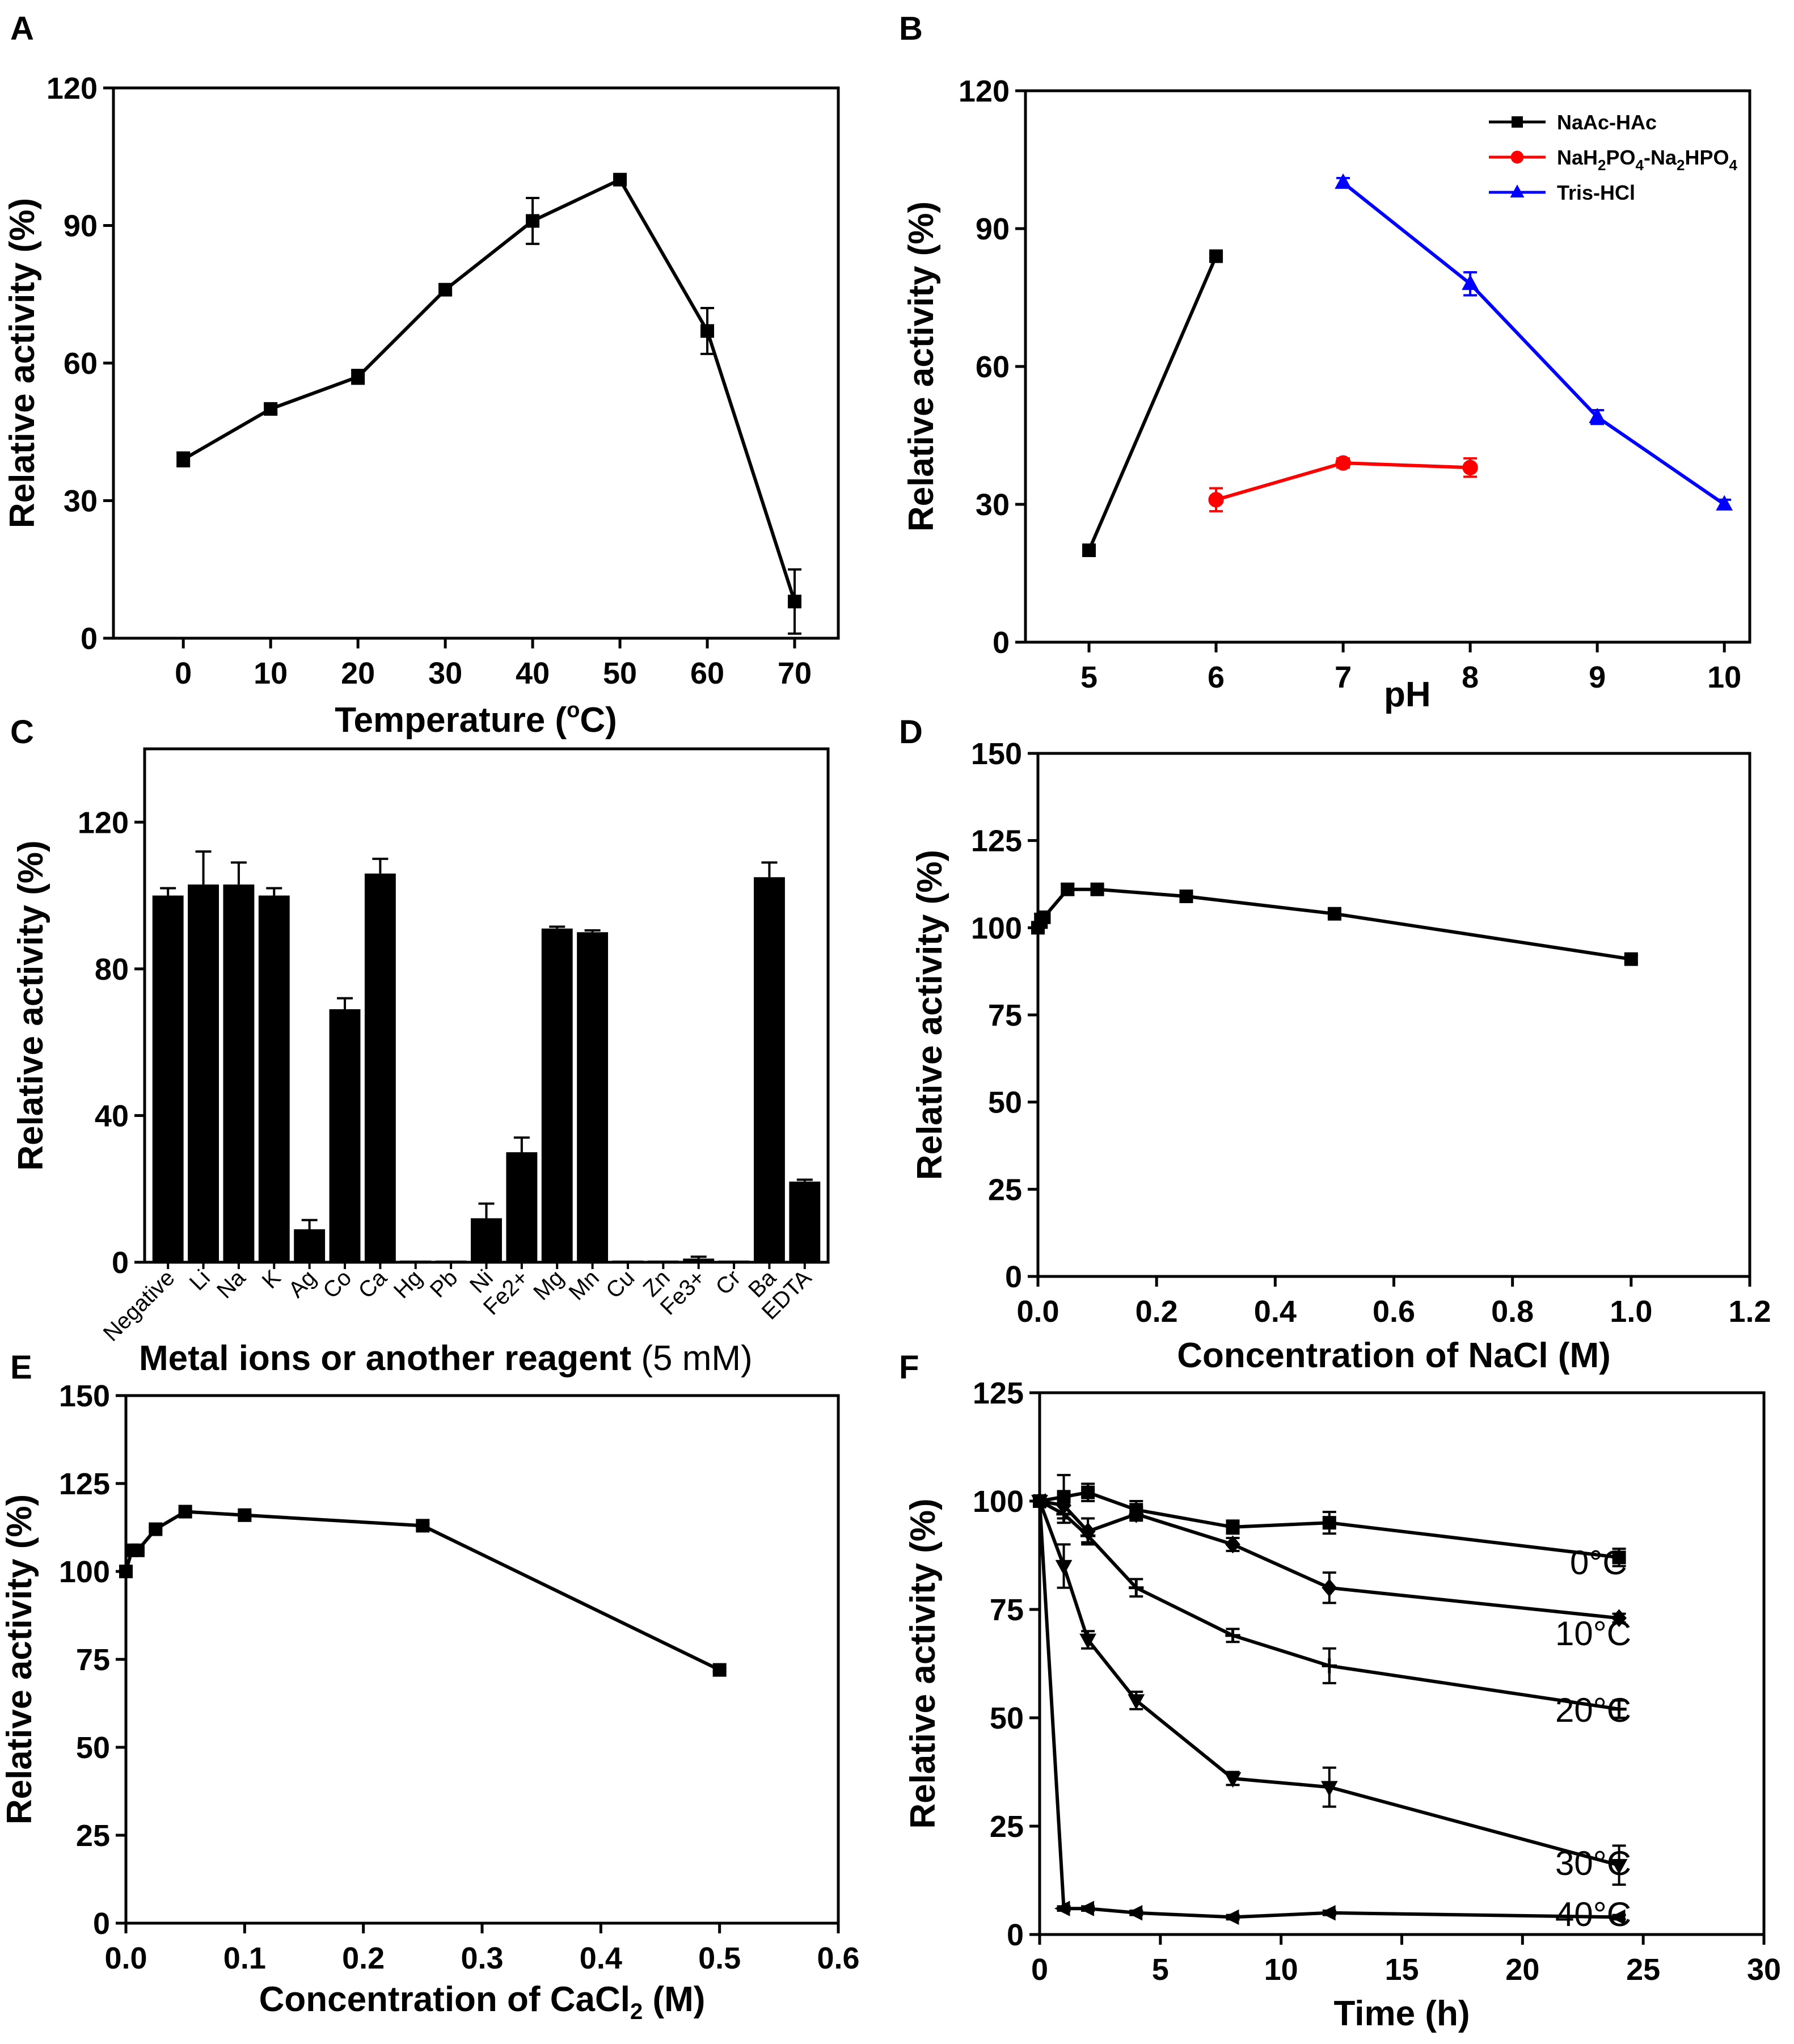 The height and width of the screenshot is (2044, 1794). I want to click on x-tick-label: 9, so click(1597, 677).